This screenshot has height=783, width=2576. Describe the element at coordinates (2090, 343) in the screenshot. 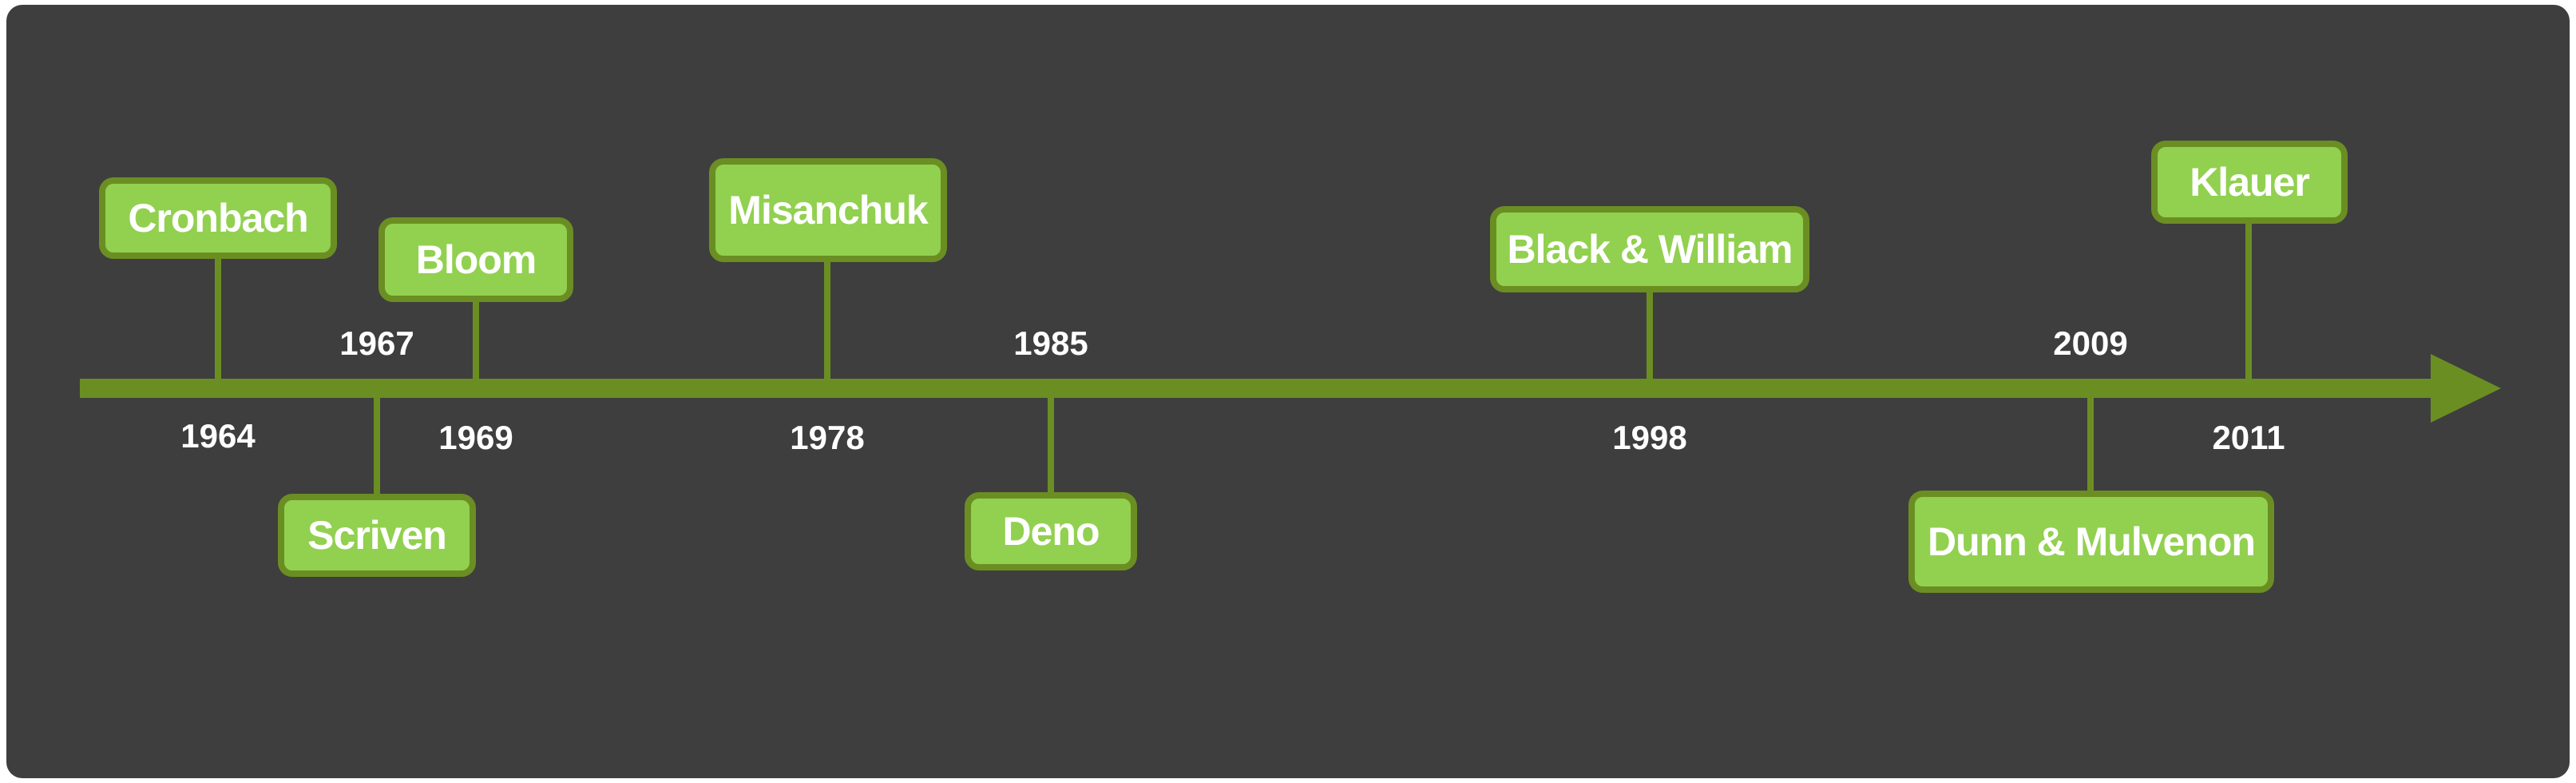

I see `event-year: 2009` at that location.